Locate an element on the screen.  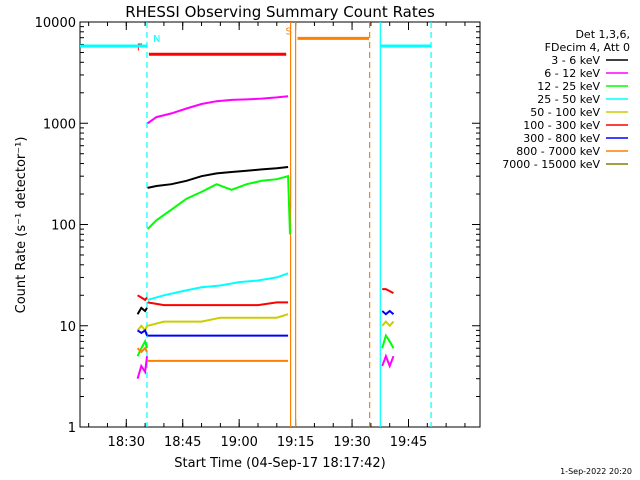
x-tick-label: 19:45 is located at coordinates (408, 442).